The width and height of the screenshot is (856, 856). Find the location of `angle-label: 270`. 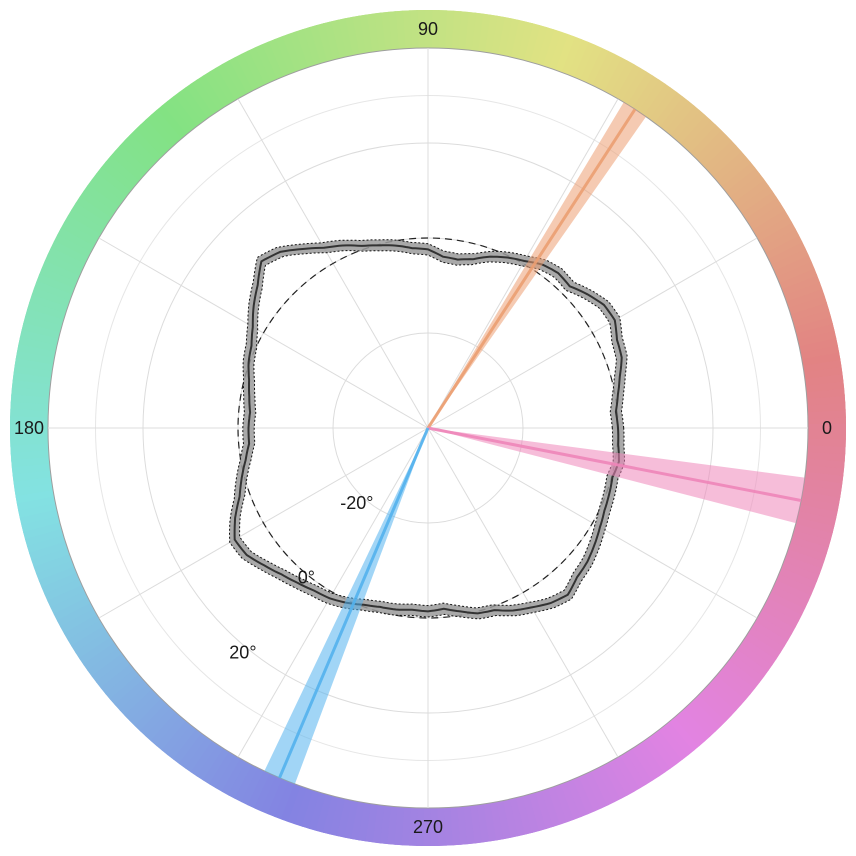

angle-label: 270 is located at coordinates (428, 827).